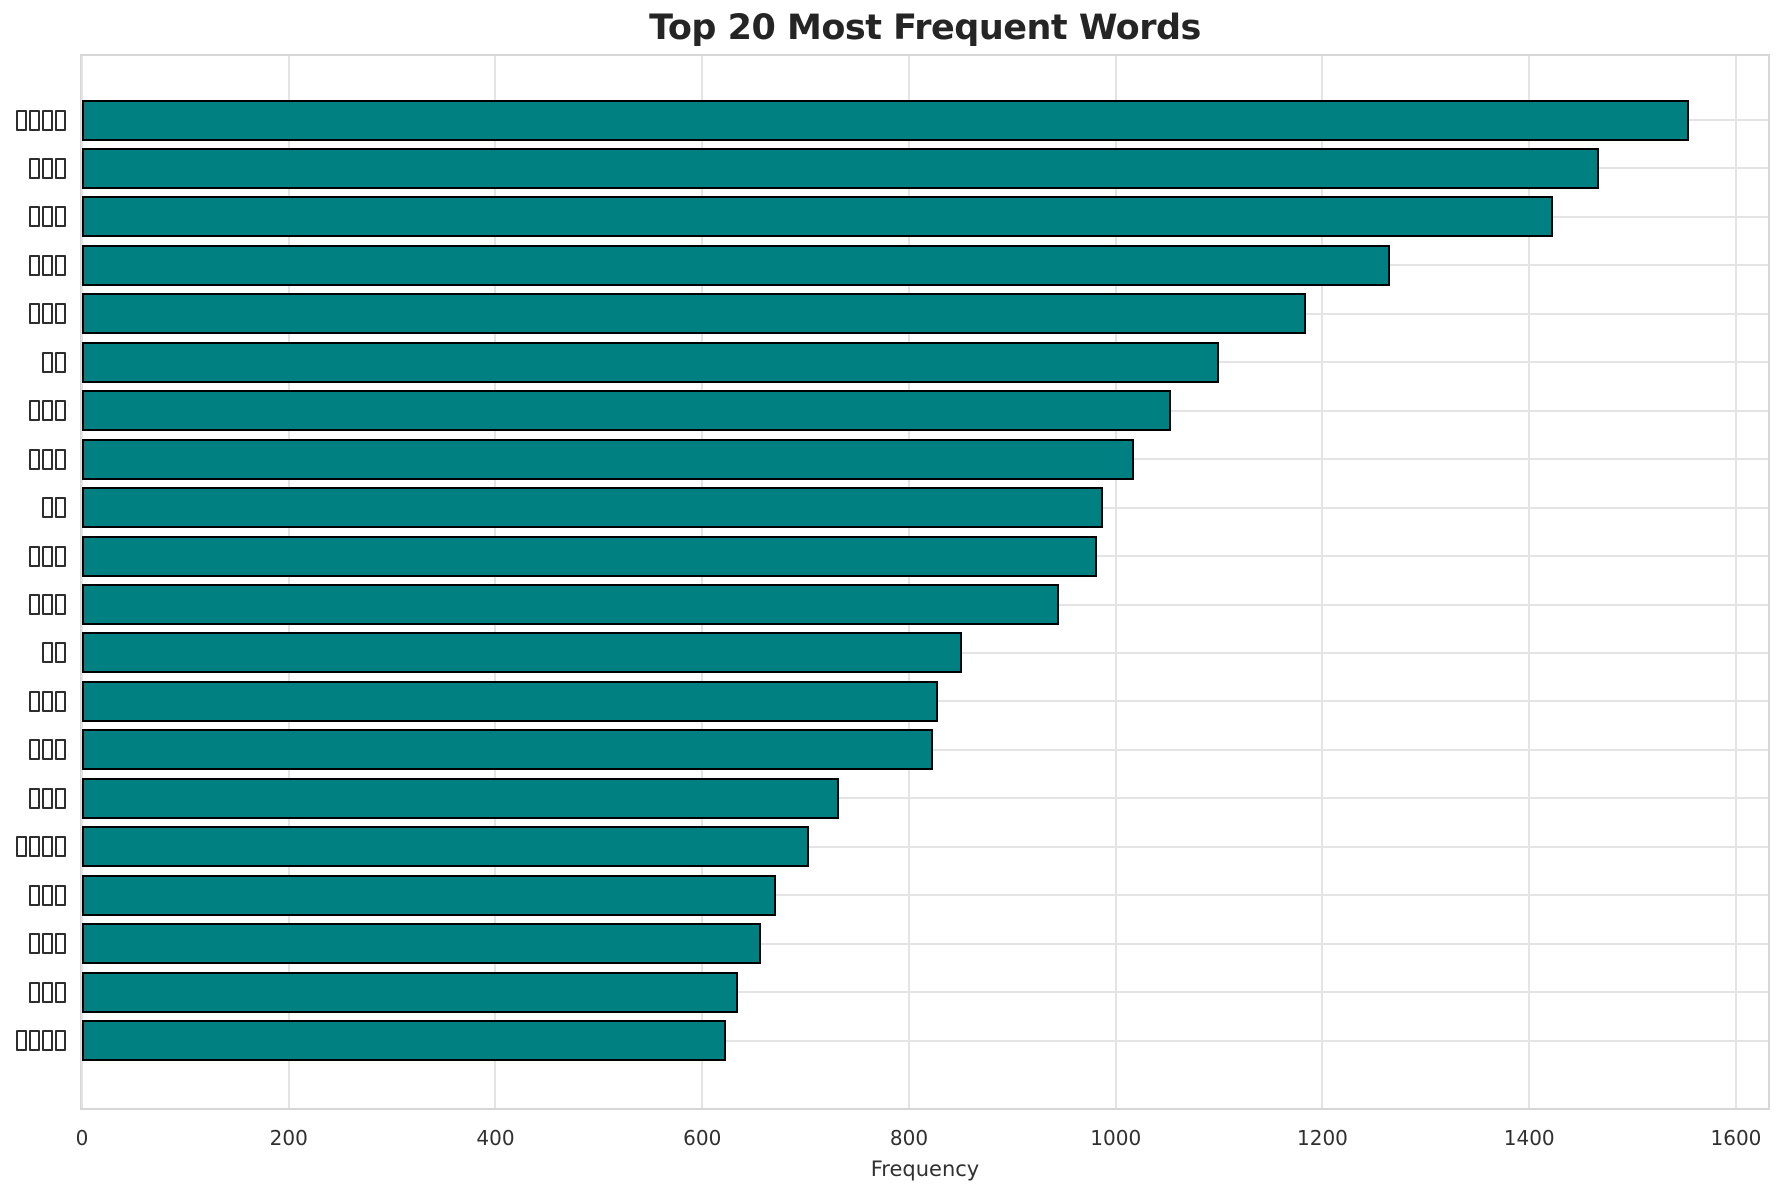  Describe the element at coordinates (495, 1138) in the screenshot. I see `x-tick-label: 400` at that location.